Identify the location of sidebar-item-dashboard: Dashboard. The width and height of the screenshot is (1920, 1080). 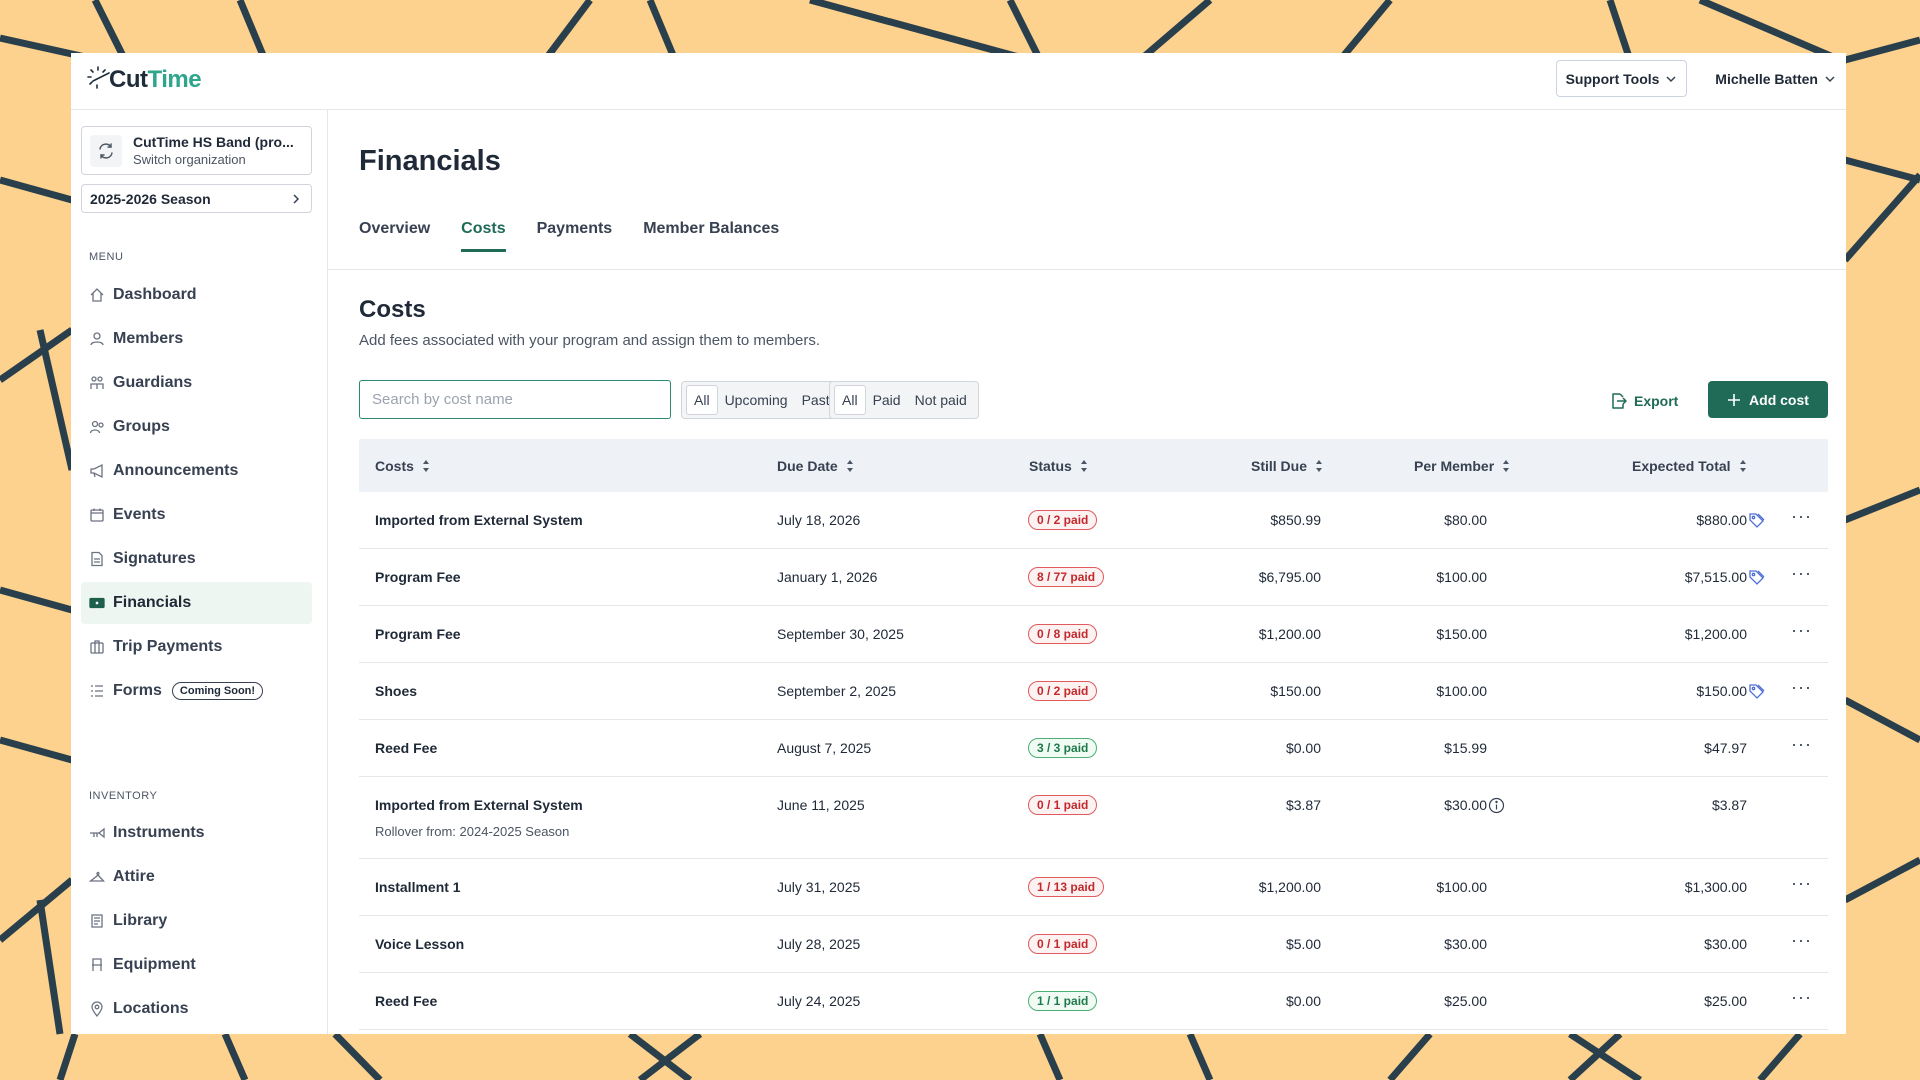
(196, 295).